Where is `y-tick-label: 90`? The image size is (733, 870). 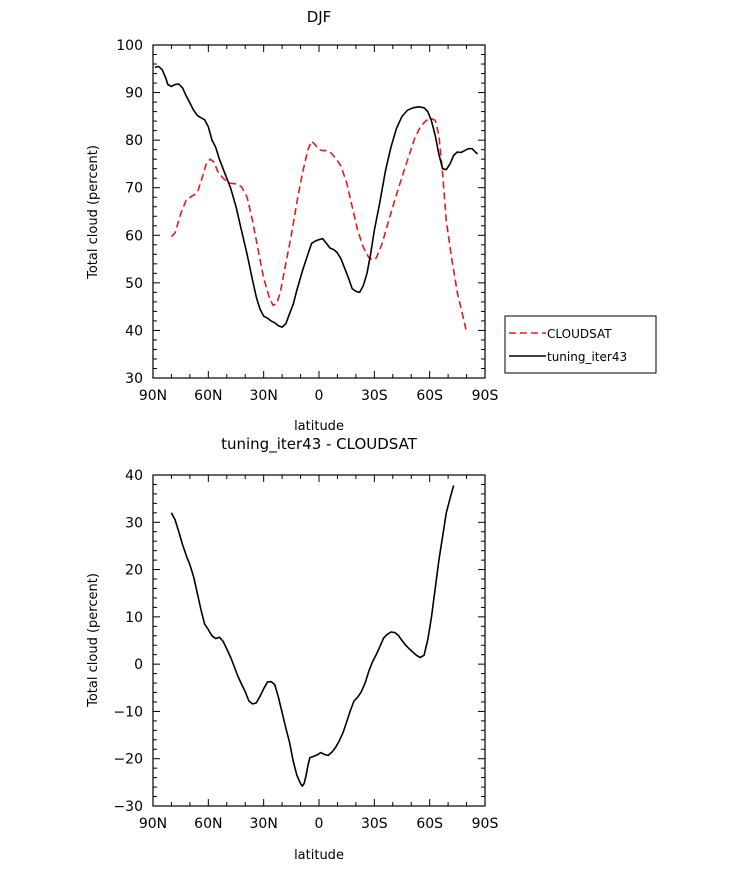
y-tick-label: 90 is located at coordinates (134, 94).